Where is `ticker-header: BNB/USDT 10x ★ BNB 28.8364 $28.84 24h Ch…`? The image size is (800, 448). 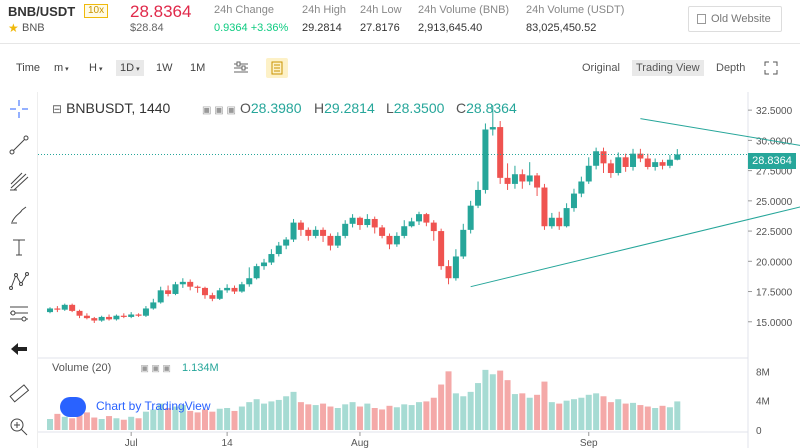
ticker-header: BNB/USDT 10x ★ BNB 28.8364 $28.84 24h Ch… is located at coordinates (400, 22).